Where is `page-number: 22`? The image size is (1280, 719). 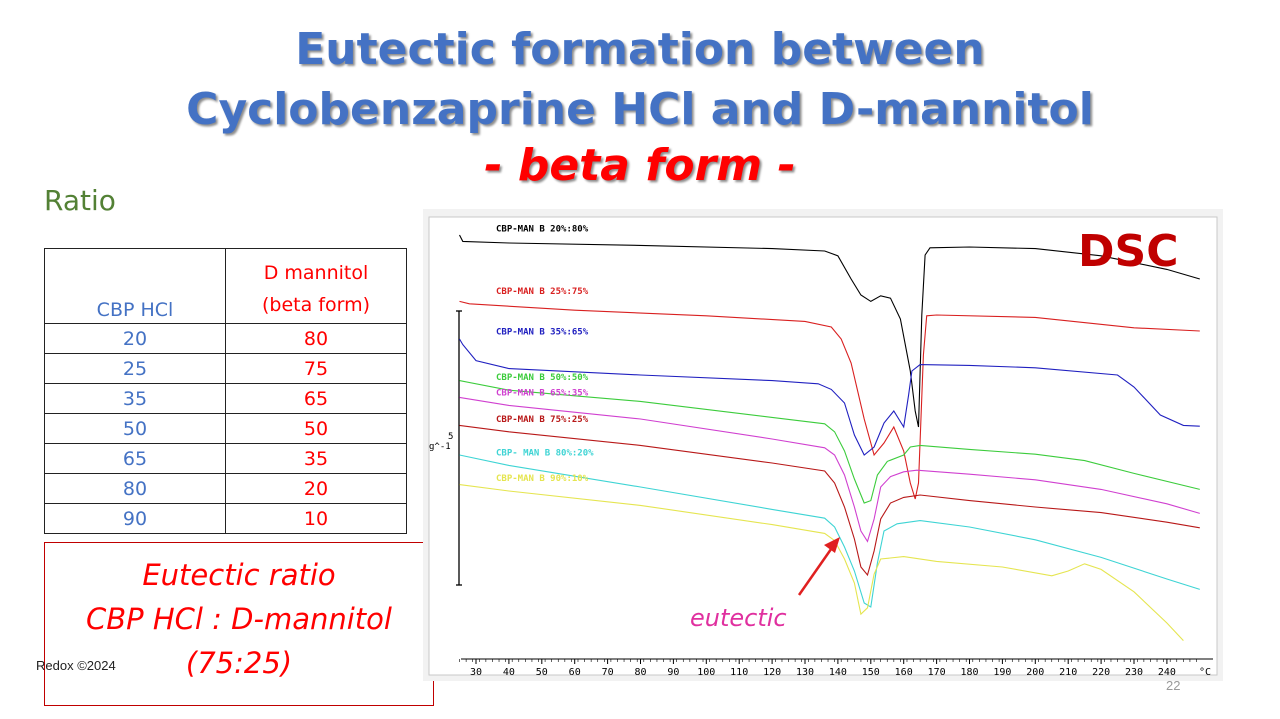
page-number: 22 is located at coordinates (1173, 685).